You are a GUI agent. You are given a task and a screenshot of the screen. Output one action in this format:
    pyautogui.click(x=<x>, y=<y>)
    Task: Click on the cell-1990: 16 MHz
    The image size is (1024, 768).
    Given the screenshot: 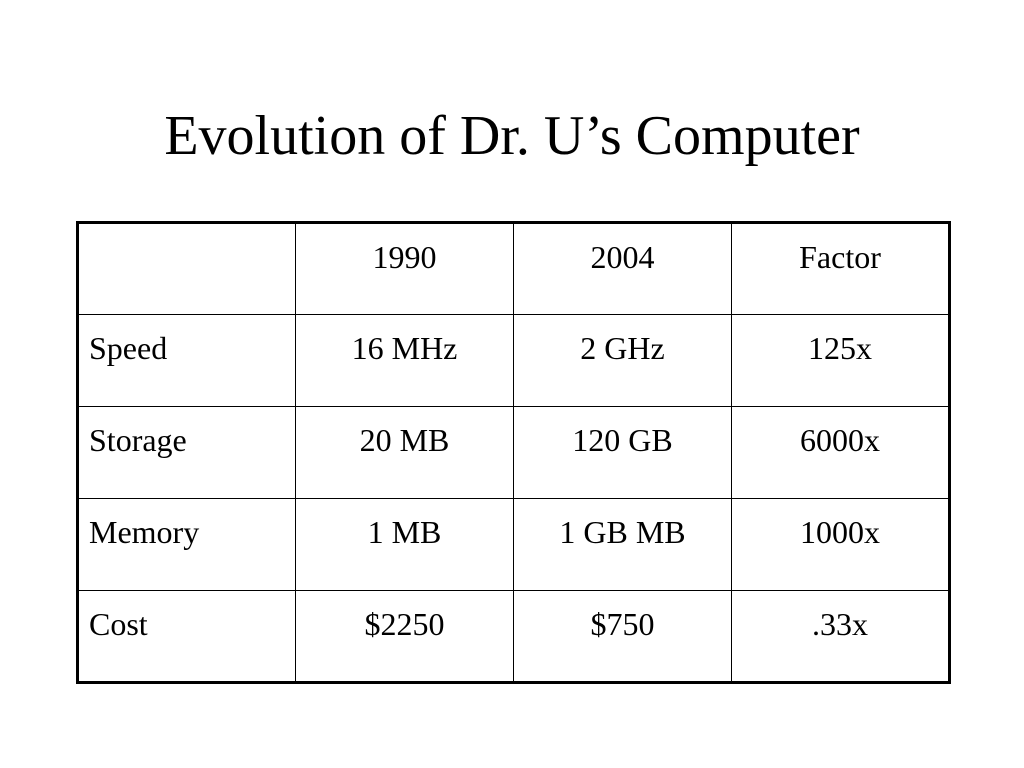 What is the action you would take?
    pyautogui.click(x=404, y=360)
    